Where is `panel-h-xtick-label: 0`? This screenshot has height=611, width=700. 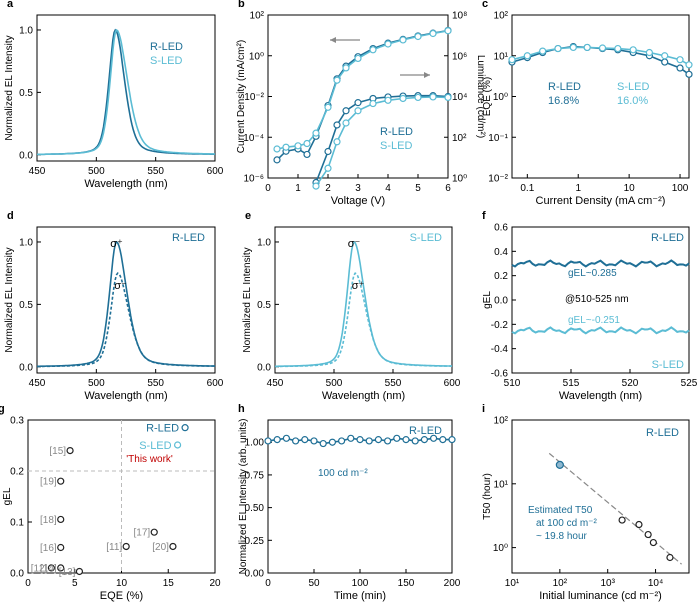
panel-h-xtick-label: 0 is located at coordinates (268, 583).